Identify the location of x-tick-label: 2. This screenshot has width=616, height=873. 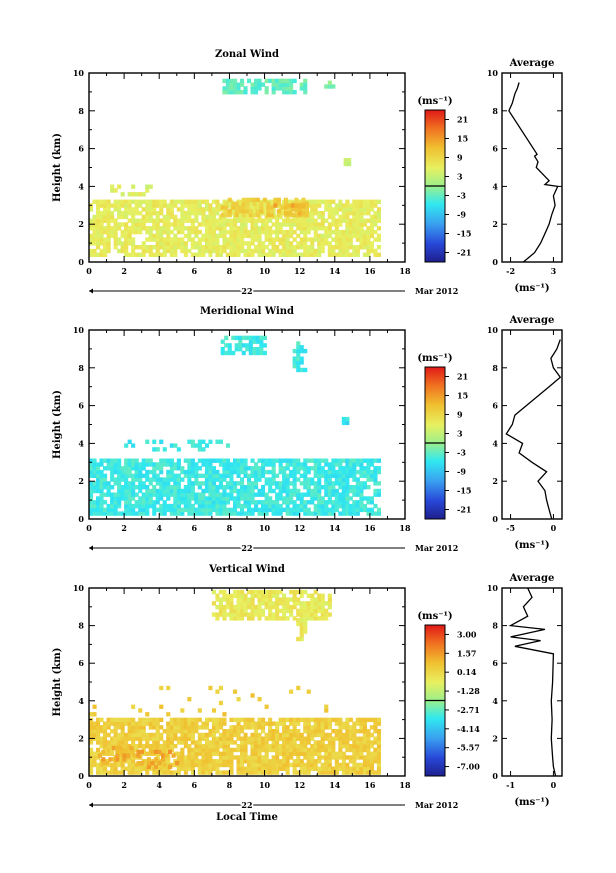
(124, 528).